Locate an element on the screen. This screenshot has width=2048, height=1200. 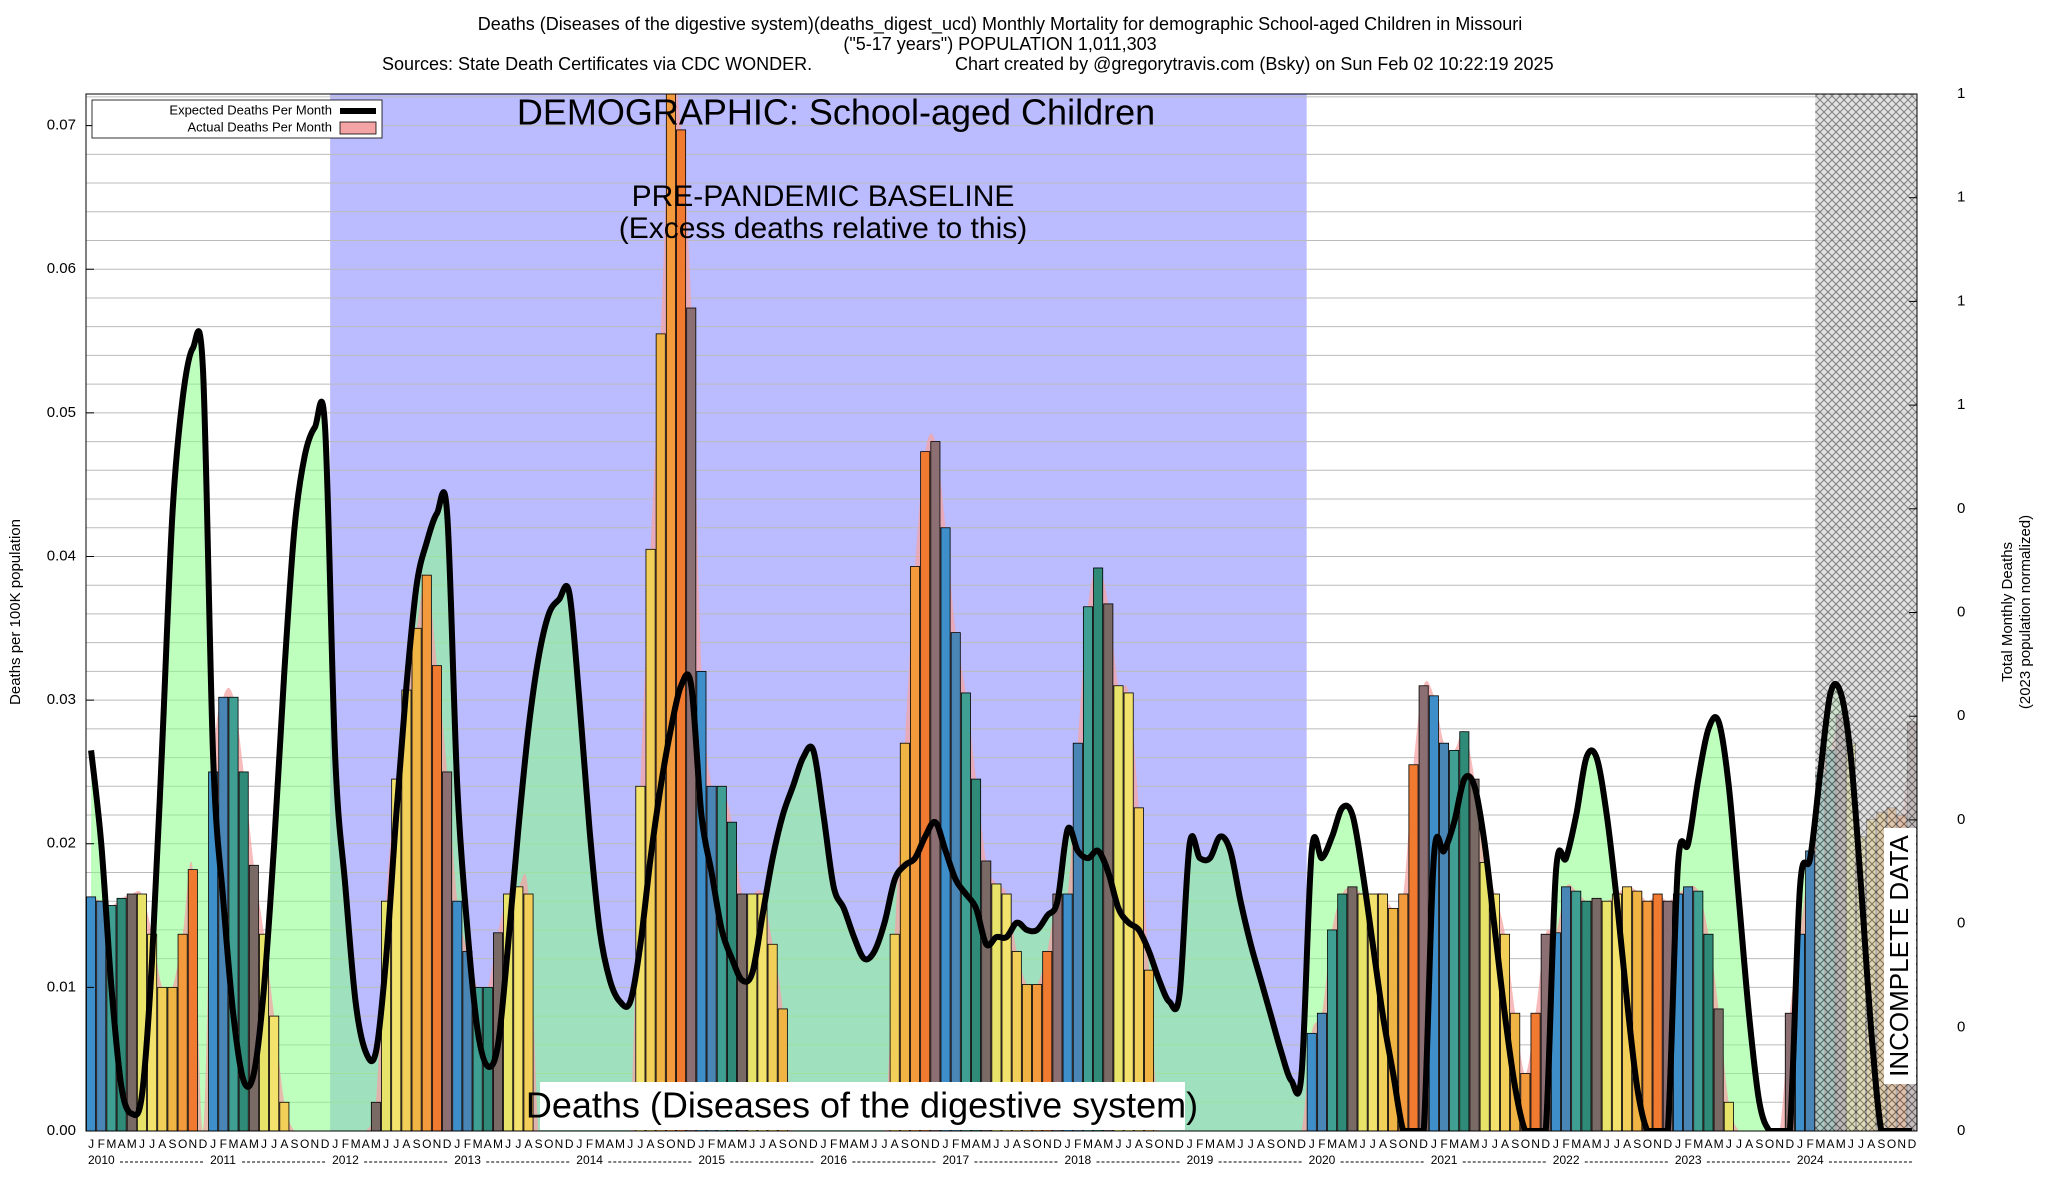
year-label: 2021 is located at coordinates (1444, 1160).